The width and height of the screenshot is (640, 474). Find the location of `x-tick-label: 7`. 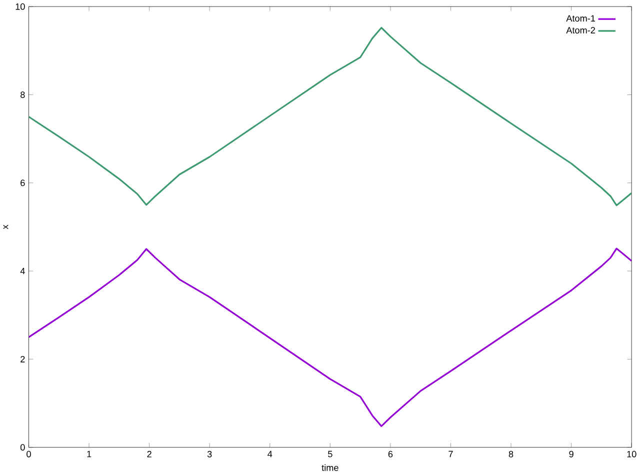

x-tick-label: 7 is located at coordinates (450, 454).